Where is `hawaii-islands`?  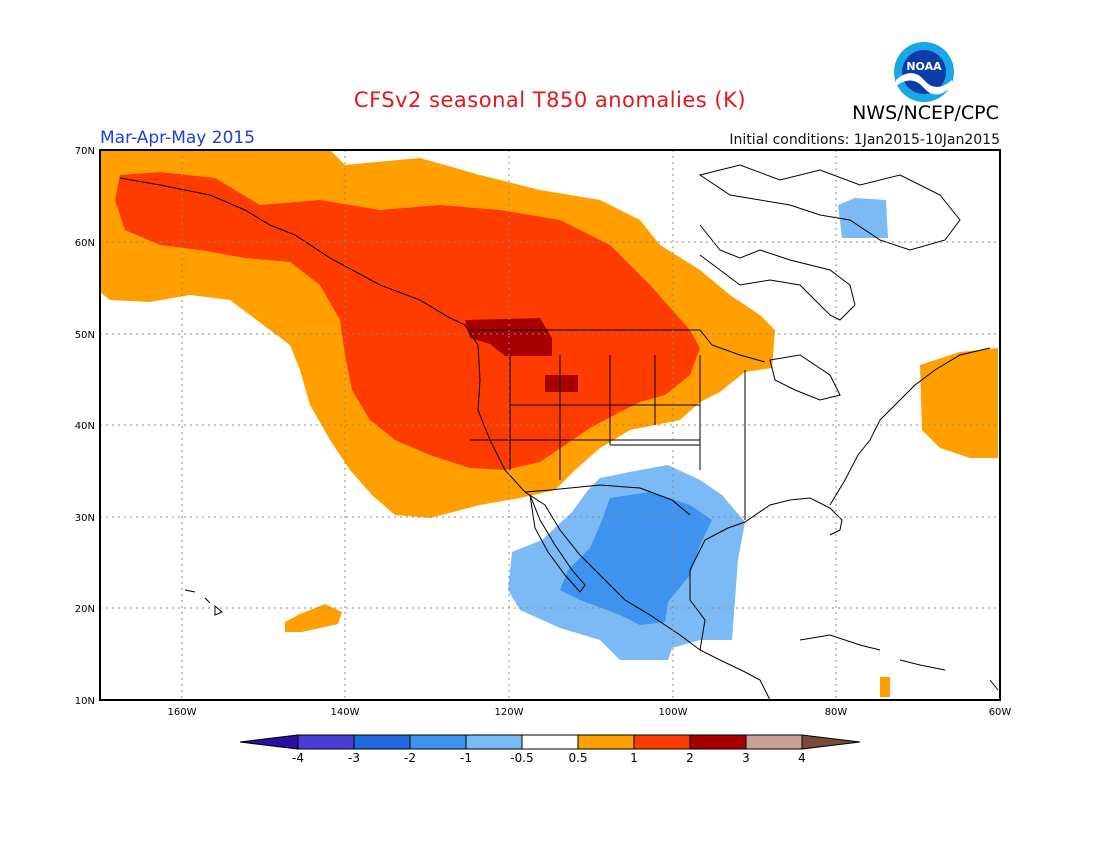
hawaii-islands is located at coordinates (203, 602).